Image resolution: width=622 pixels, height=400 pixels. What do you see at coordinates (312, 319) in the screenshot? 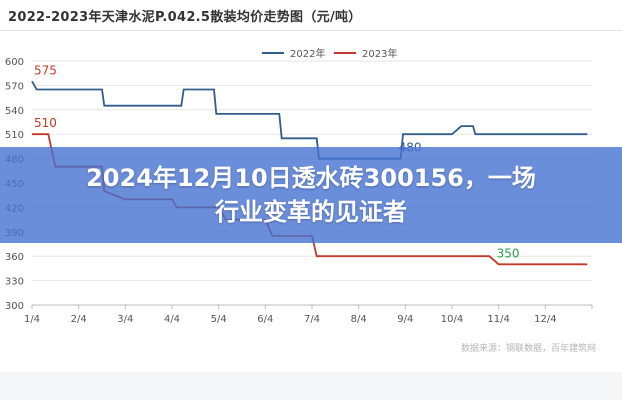
I see `x-tick-label: 7/4` at bounding box center [312, 319].